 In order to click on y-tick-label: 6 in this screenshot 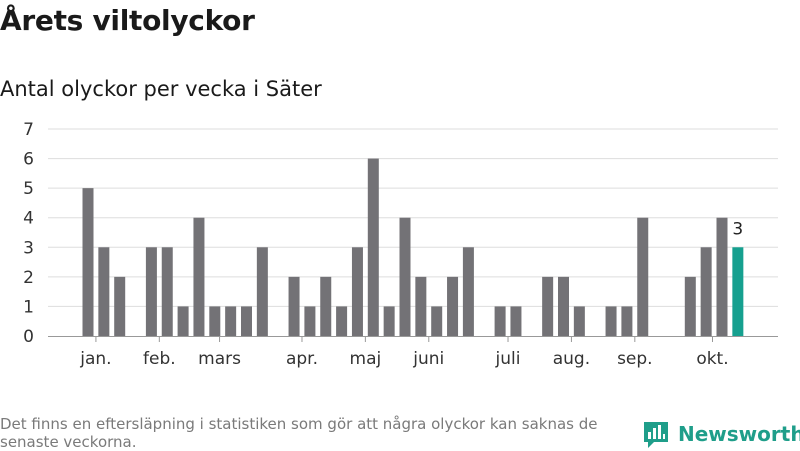, I will do `click(28, 160)`.